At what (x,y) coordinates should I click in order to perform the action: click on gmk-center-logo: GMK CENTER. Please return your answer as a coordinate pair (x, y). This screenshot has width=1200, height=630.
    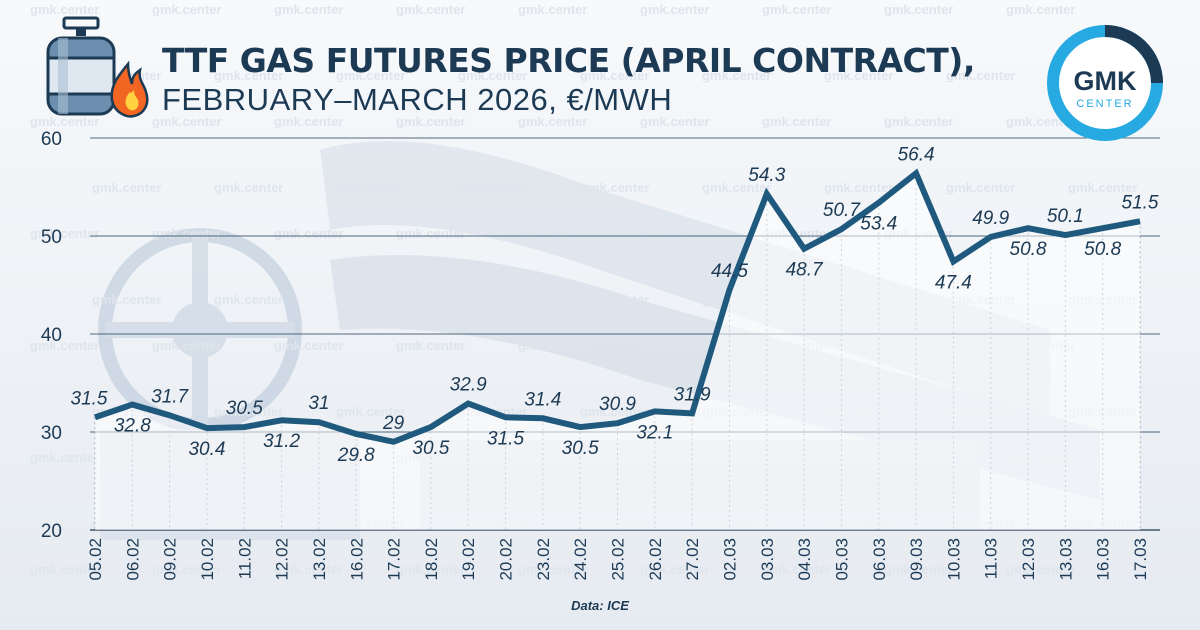
    Looking at the image, I should click on (1105, 83).